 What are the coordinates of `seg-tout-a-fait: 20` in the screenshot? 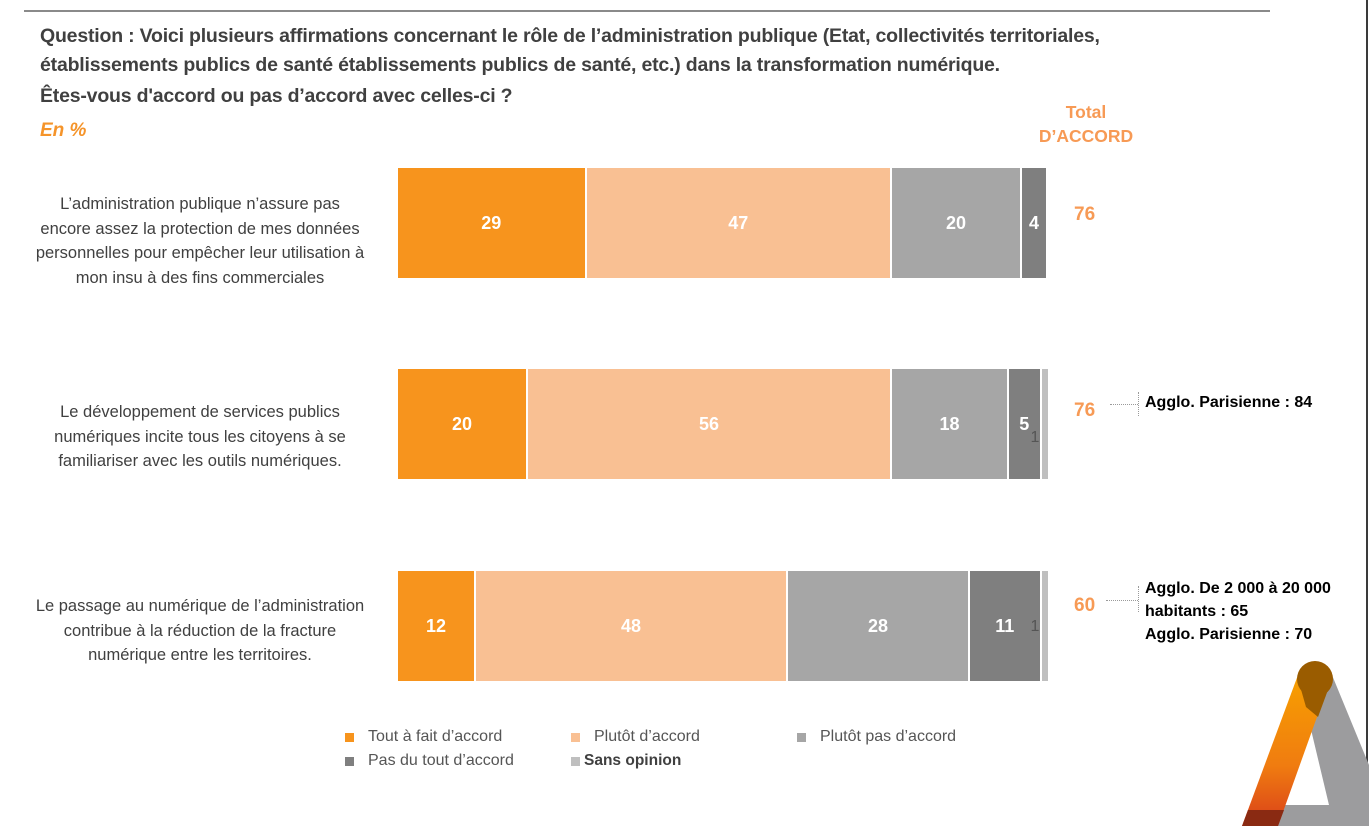 It's located at (463, 424).